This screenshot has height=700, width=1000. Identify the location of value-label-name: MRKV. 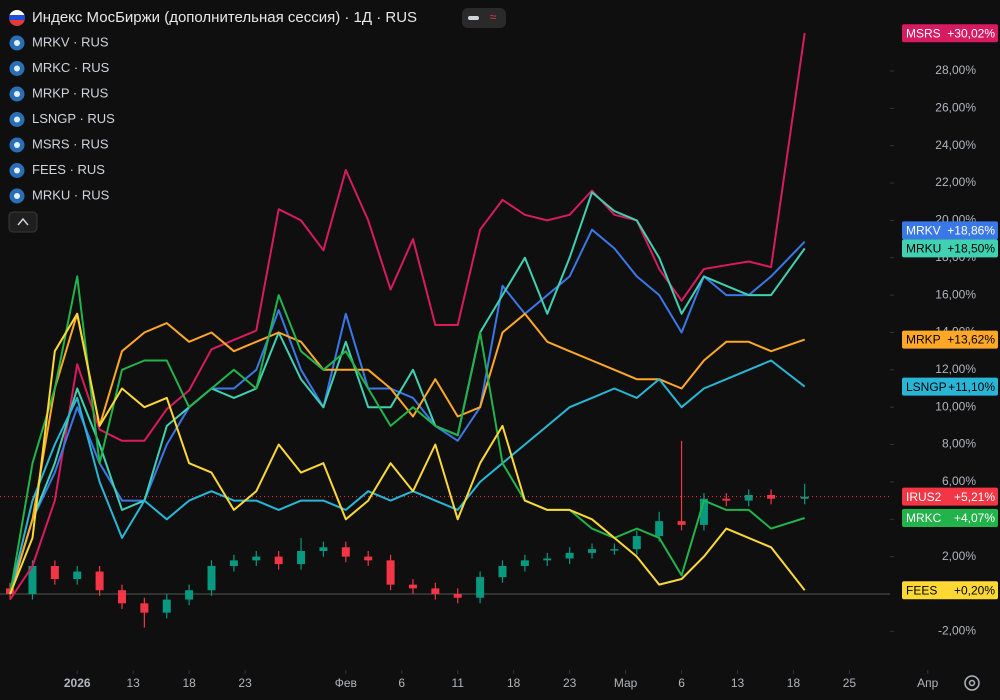
(923, 231).